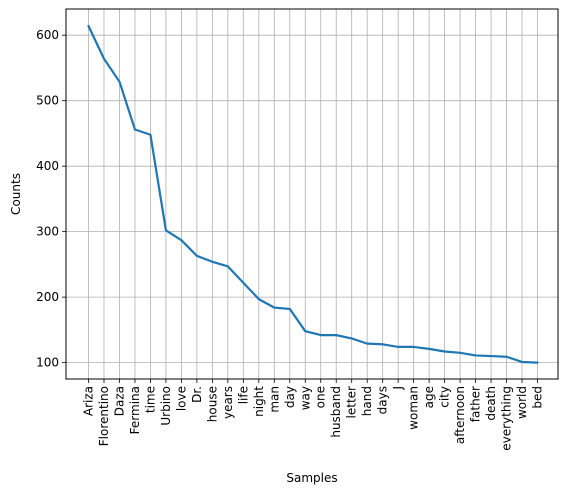 The image size is (571, 493). Describe the element at coordinates (47, 101) in the screenshot. I see `y-tick-label: 500` at that location.